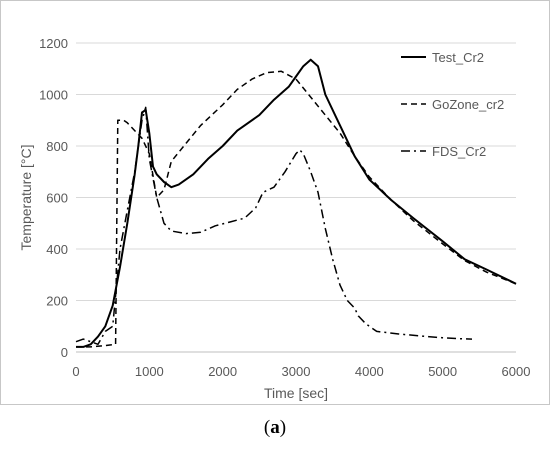 Image resolution: width=550 pixels, height=458 pixels. I want to click on y-tick-label: 600, so click(57, 198).